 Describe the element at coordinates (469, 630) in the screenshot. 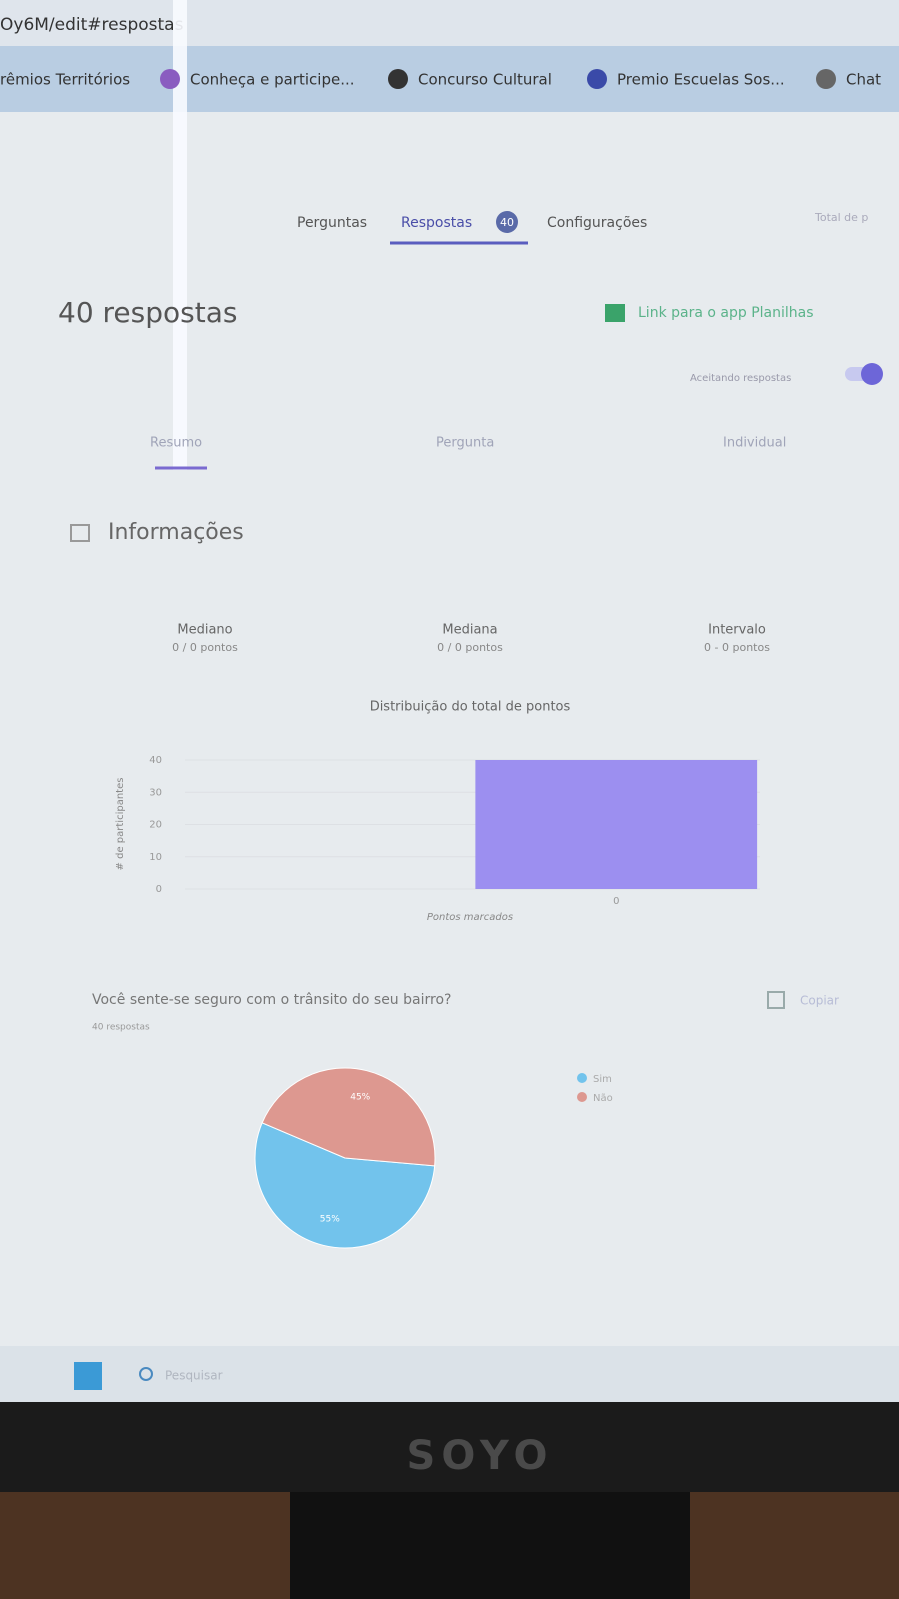

I see `stat-label: Mediana` at that location.